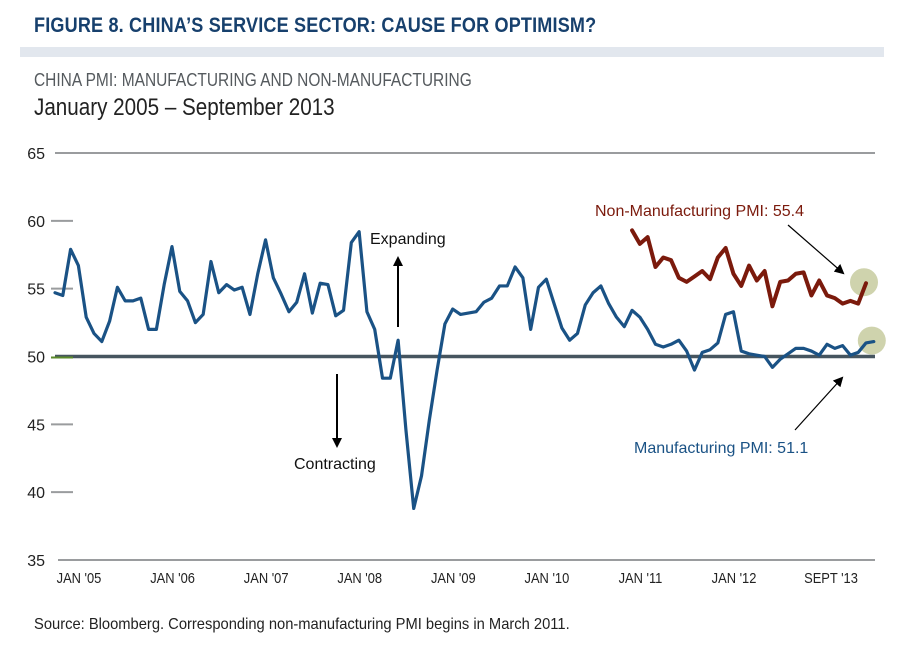  What do you see at coordinates (831, 577) in the screenshot?
I see `x-tick-label: SEPT '13` at bounding box center [831, 577].